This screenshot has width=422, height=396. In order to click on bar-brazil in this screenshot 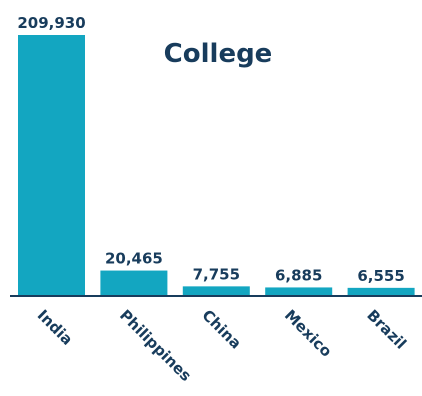, I will do `click(381, 291)`.